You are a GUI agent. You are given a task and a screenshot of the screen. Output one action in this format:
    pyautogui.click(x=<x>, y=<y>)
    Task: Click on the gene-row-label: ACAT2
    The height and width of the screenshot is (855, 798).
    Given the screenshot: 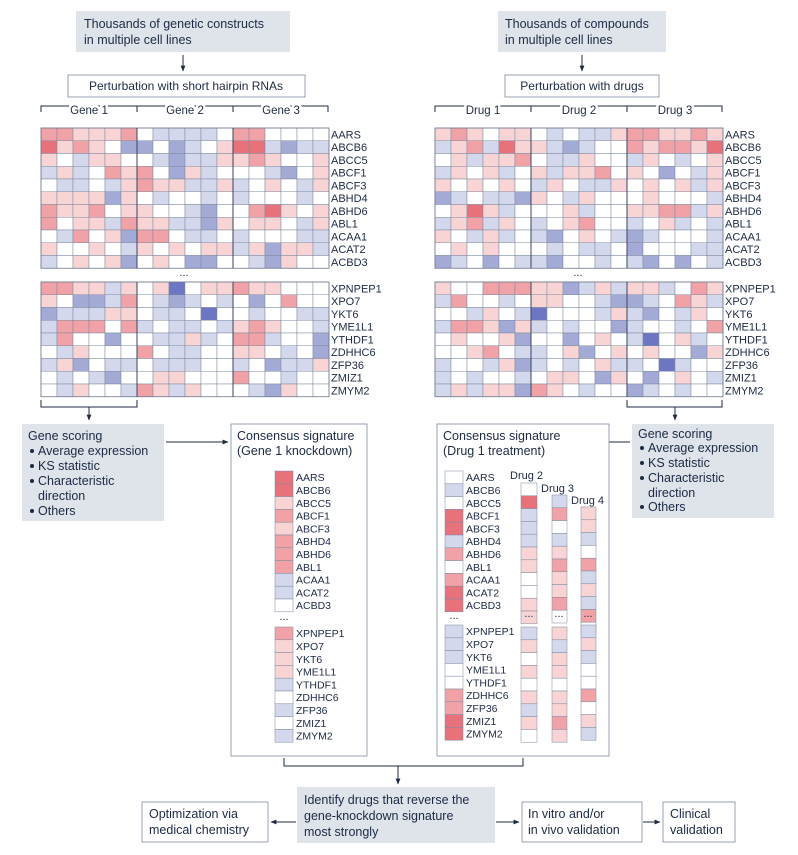 What is the action you would take?
    pyautogui.click(x=742, y=250)
    